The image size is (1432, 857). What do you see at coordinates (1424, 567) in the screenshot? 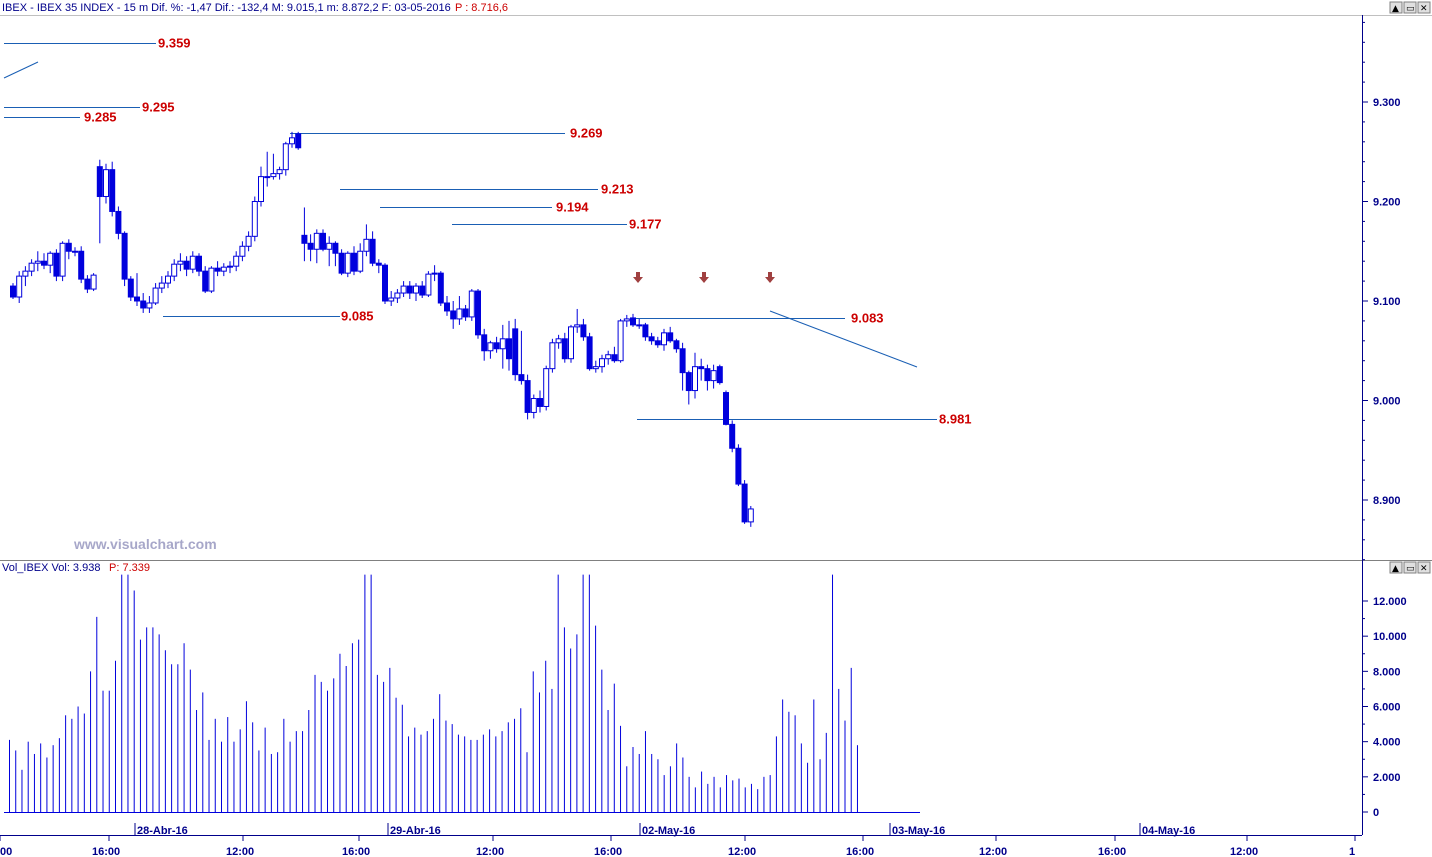
I see `volume-close-button` at bounding box center [1424, 567].